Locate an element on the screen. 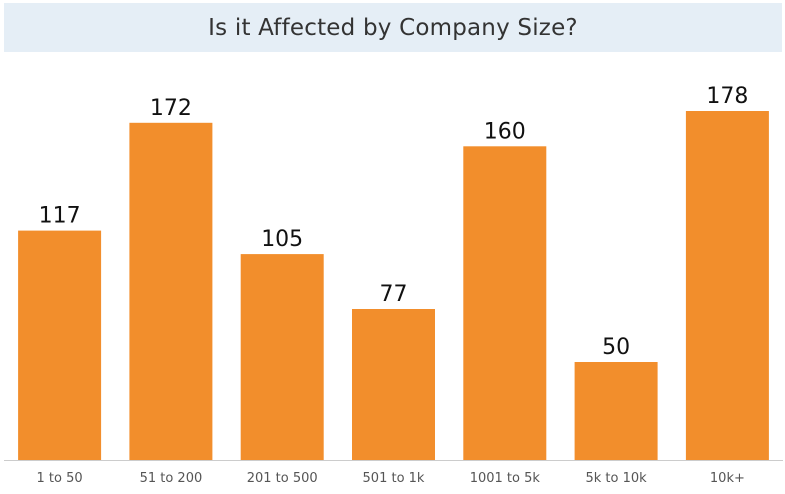 The width and height of the screenshot is (785, 494). data-label-2: 105 is located at coordinates (282, 239).